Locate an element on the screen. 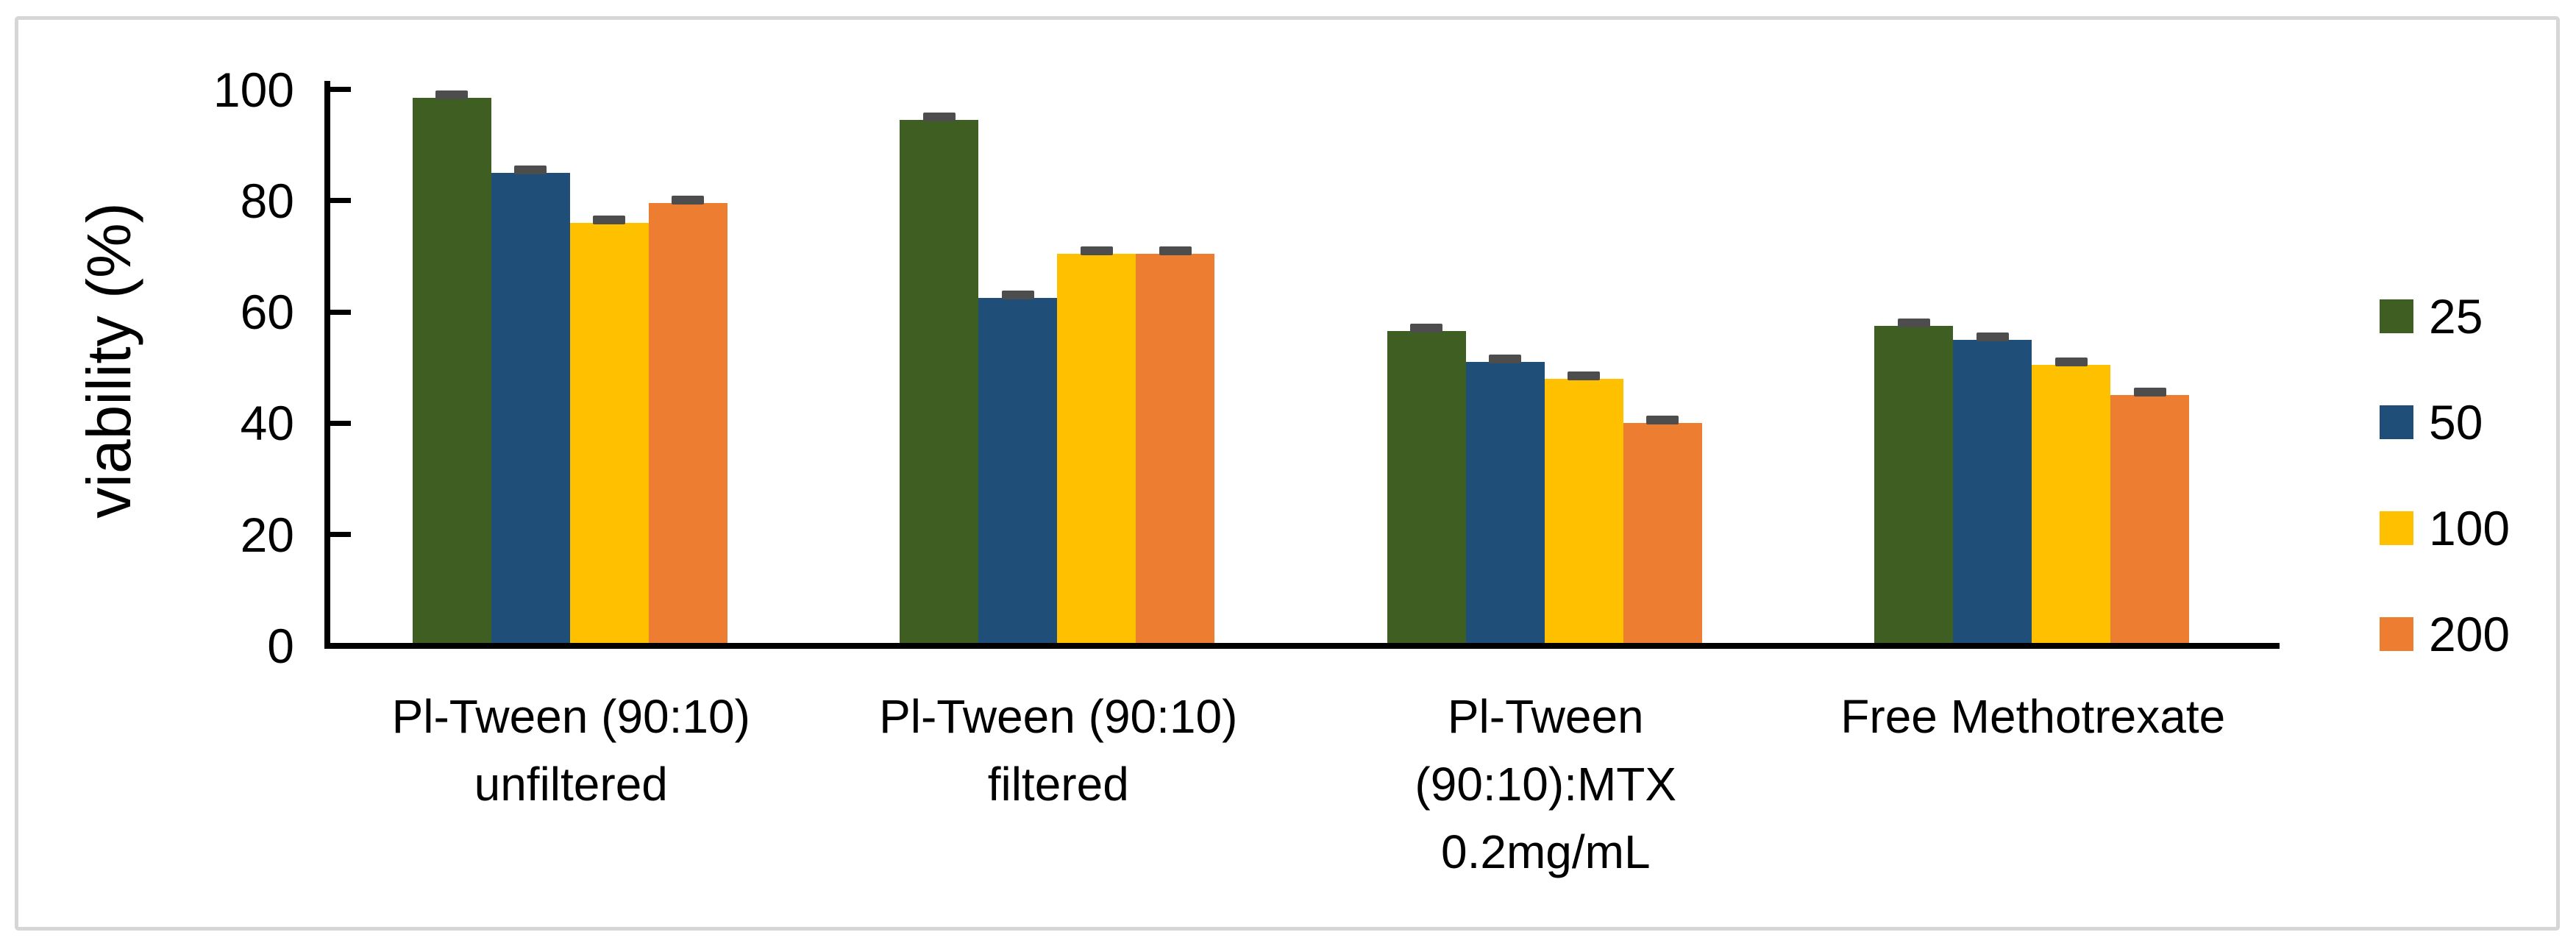 This screenshot has width=2576, height=946. category-label-line: 0.2mg/mL is located at coordinates (1545, 852).